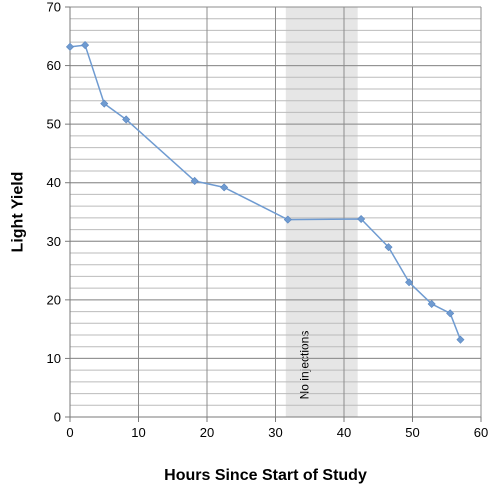 Image resolution: width=498 pixels, height=498 pixels. I want to click on y-tick-label: 20, so click(54, 299).